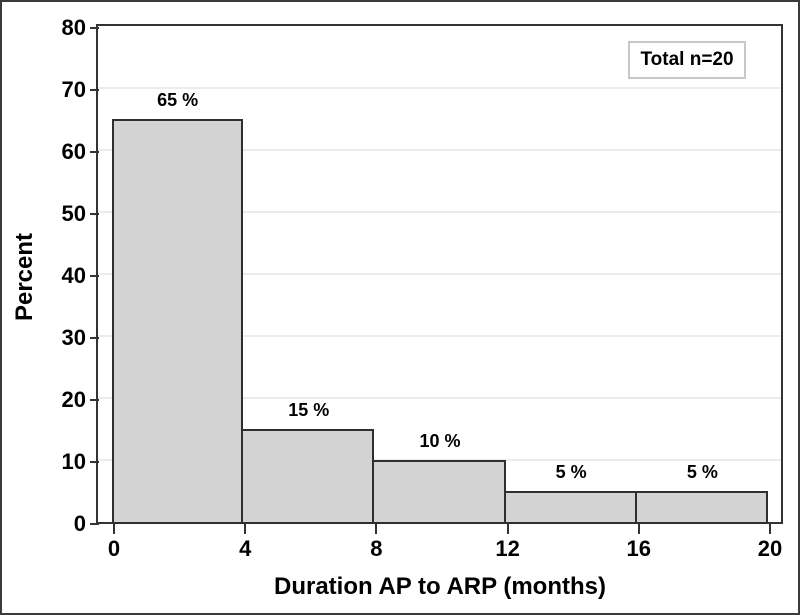 This screenshot has width=800, height=615. I want to click on y-axis-title: Percent, so click(24, 277).